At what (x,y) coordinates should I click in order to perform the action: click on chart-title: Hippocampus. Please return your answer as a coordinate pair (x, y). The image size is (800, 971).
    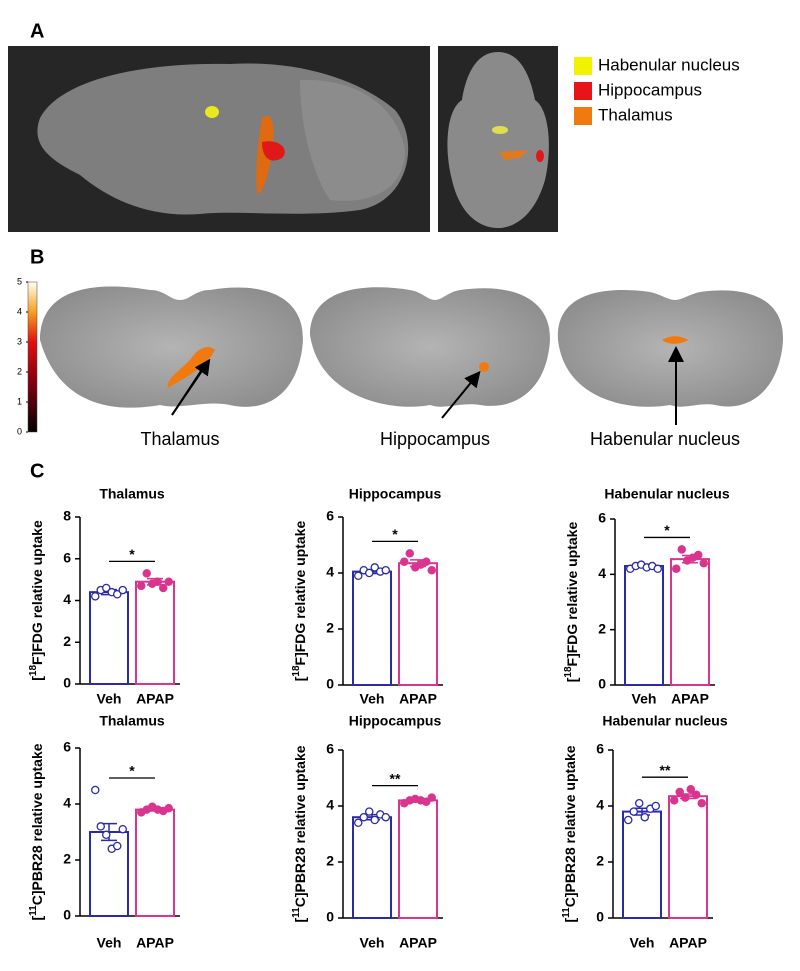
    Looking at the image, I should click on (395, 721).